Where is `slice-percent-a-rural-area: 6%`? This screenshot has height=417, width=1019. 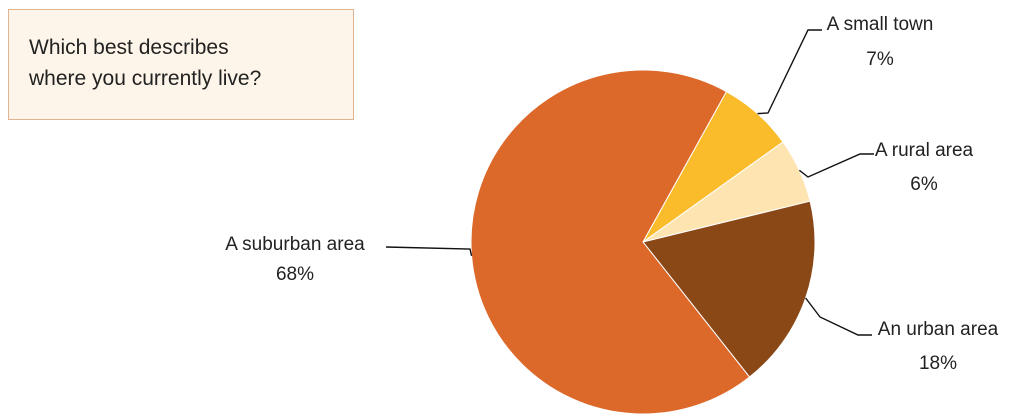 slice-percent-a-rural-area: 6% is located at coordinates (924, 184).